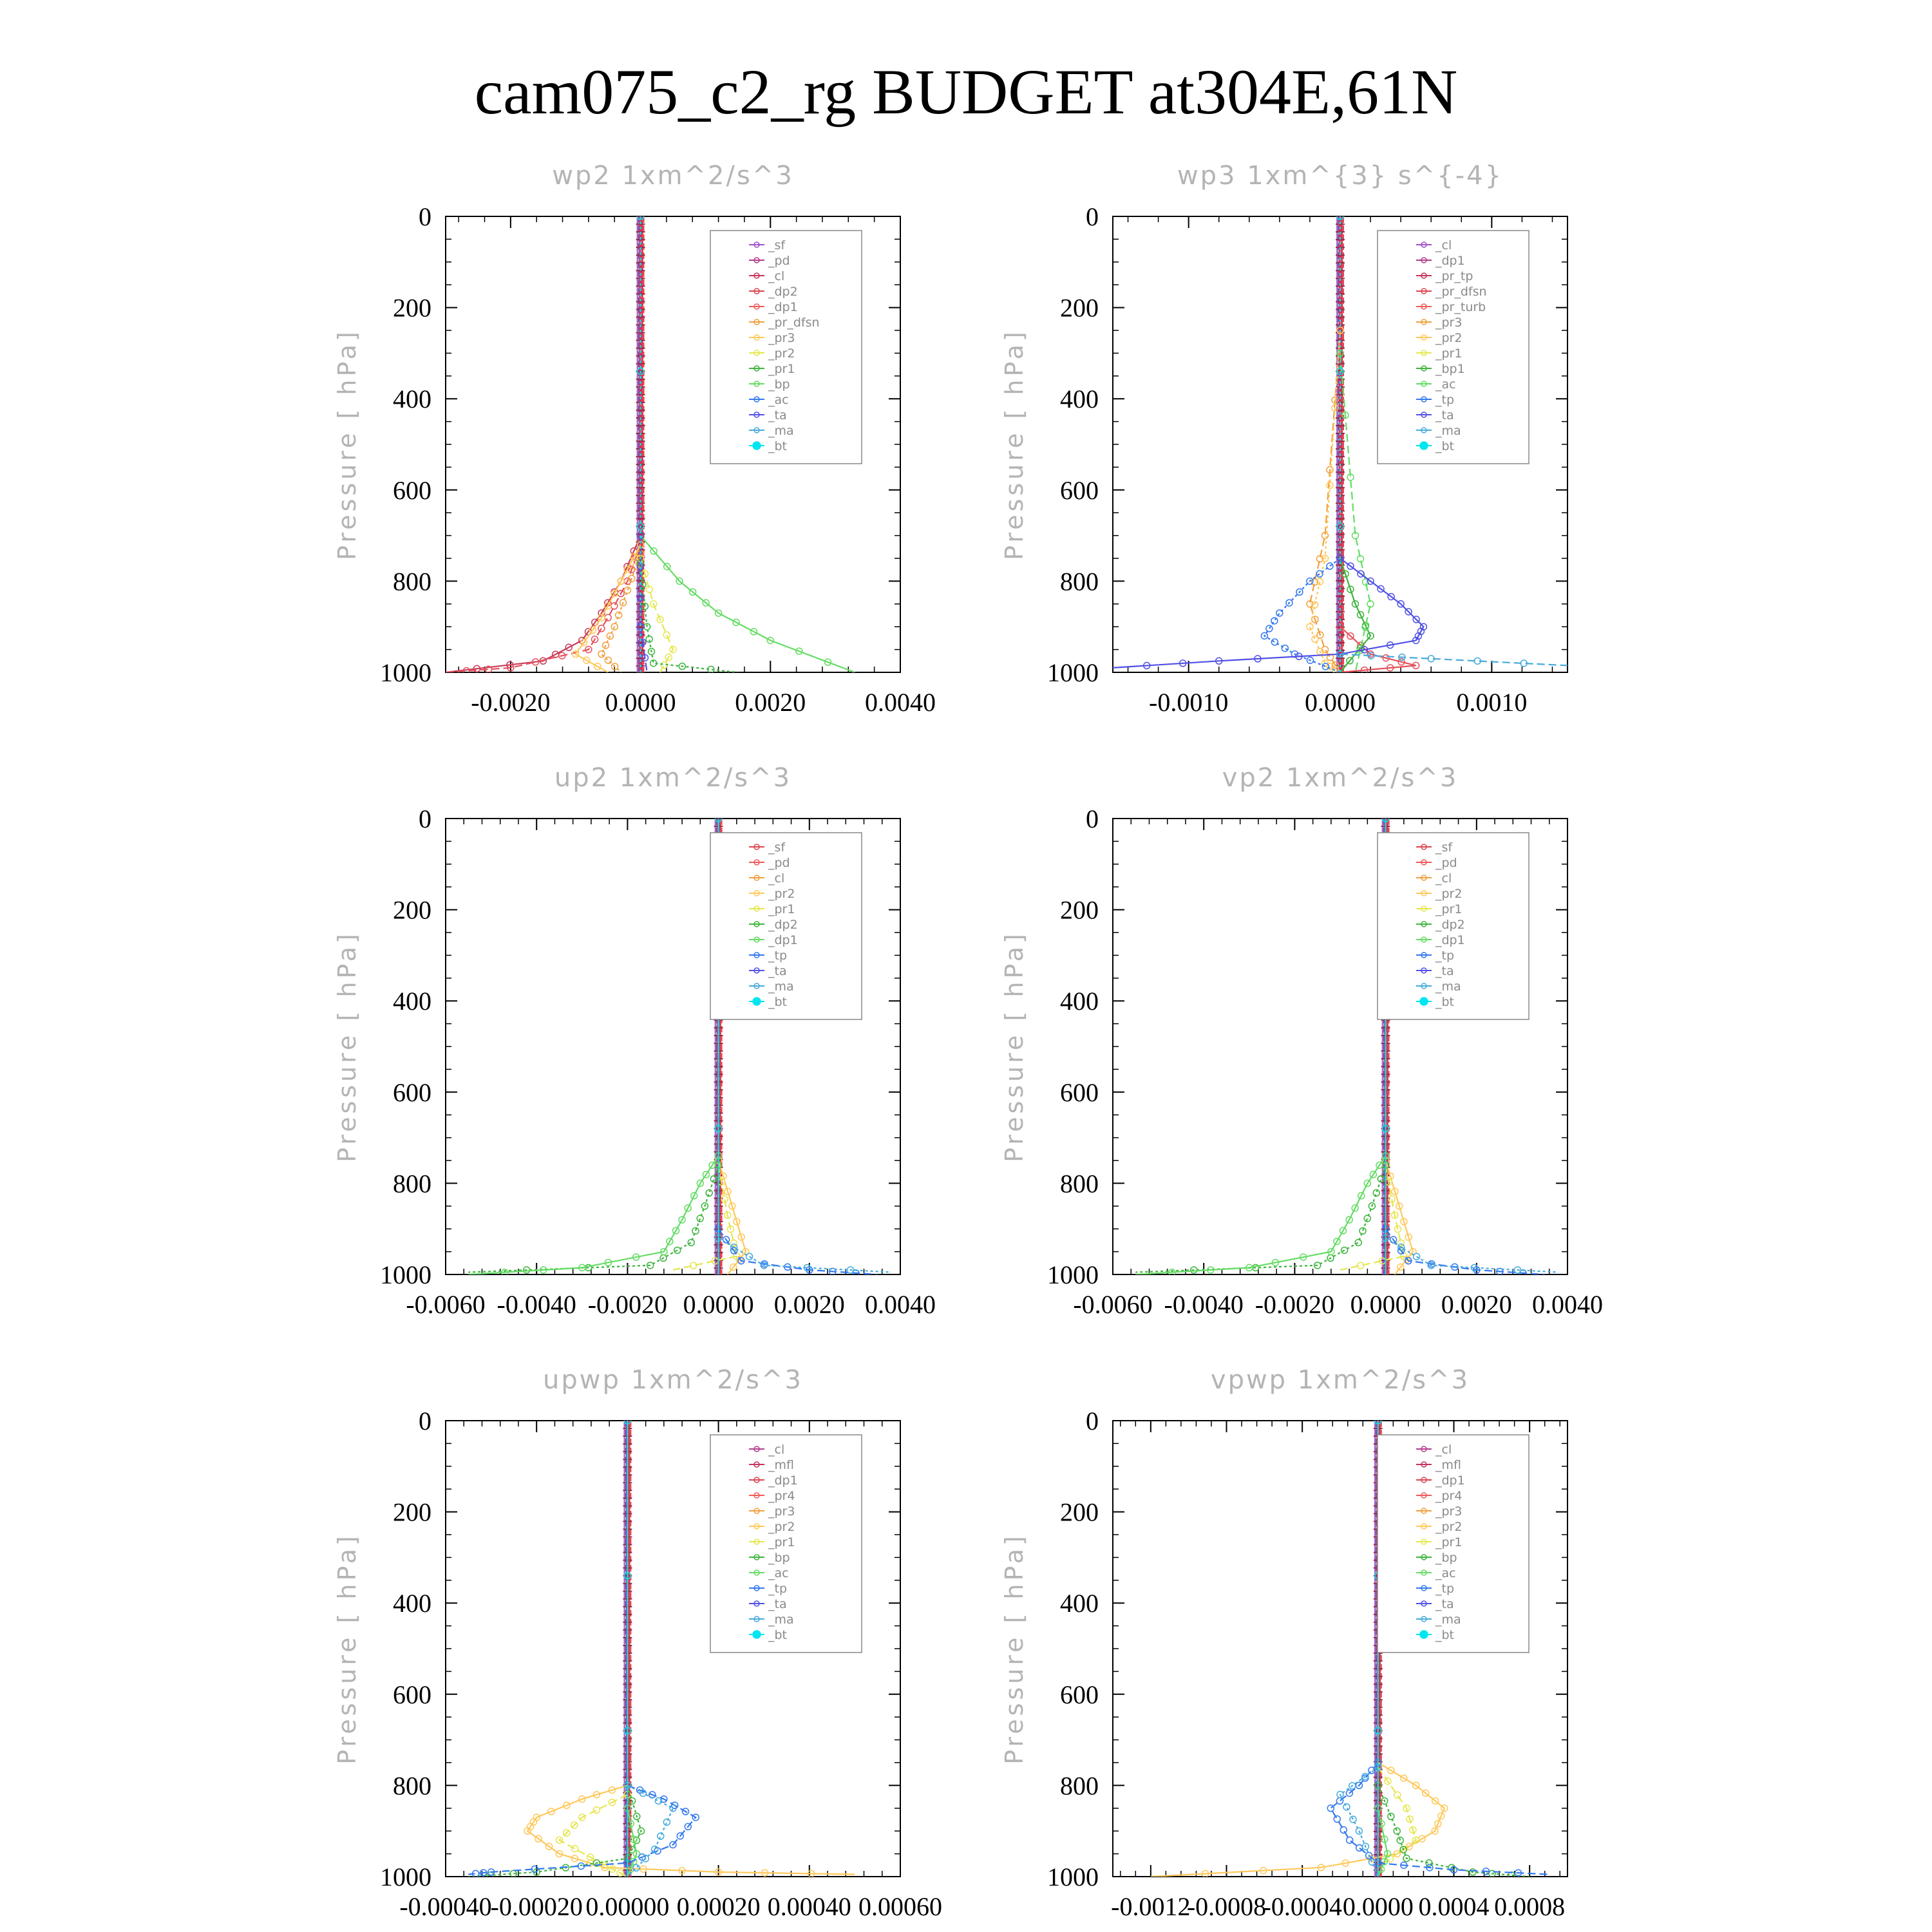  I want to click on y-axis-label: Pressure [ hPa], so click(1014, 1046).